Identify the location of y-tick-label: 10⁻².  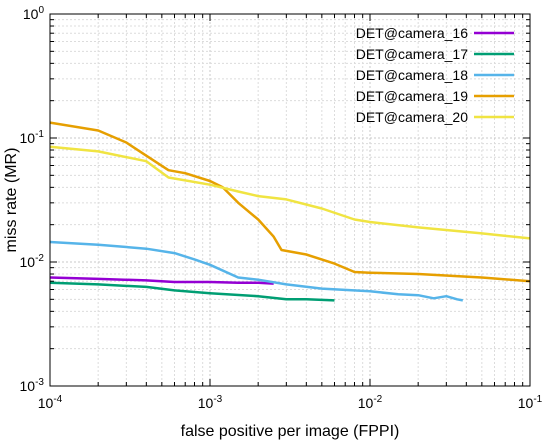
(32, 261).